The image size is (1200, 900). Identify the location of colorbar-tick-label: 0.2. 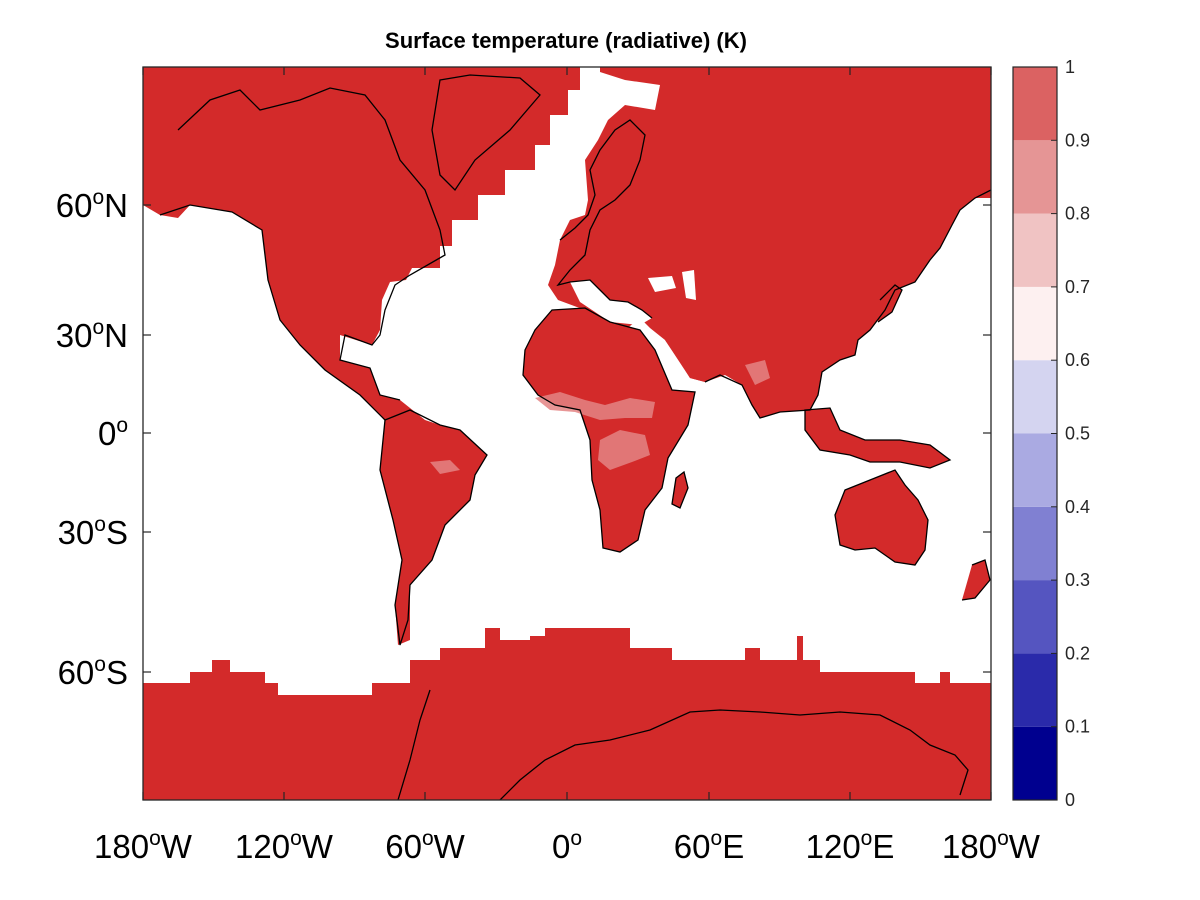
(1077, 653).